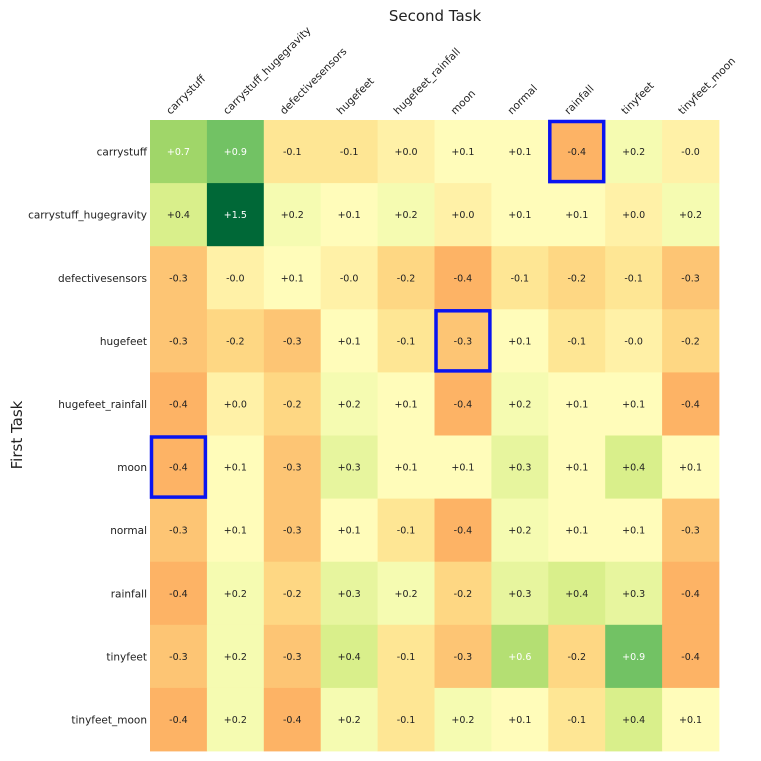 The width and height of the screenshot is (761, 761). I want to click on y-tick-label: rainfall, so click(129, 594).